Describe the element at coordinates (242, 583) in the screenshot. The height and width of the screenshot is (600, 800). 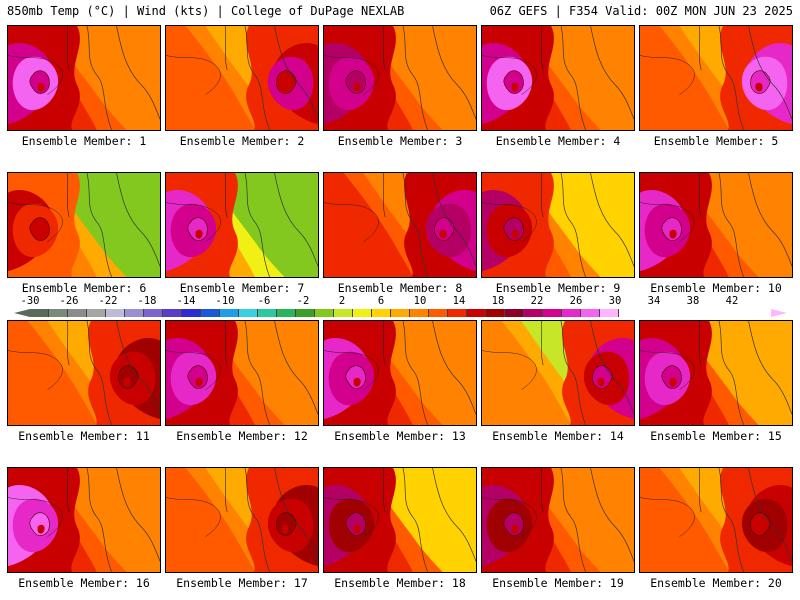
I see `ensemble-member-label: Ensemble Member: 17` at that location.